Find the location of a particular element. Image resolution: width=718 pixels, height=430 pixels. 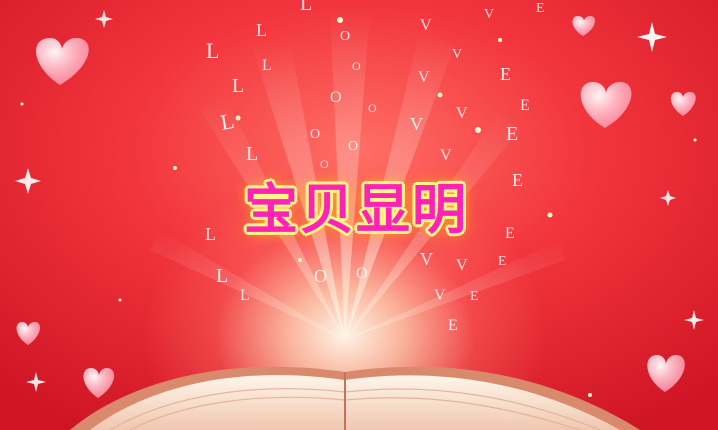

title-text: 宝贝显明 is located at coordinates (356, 209).